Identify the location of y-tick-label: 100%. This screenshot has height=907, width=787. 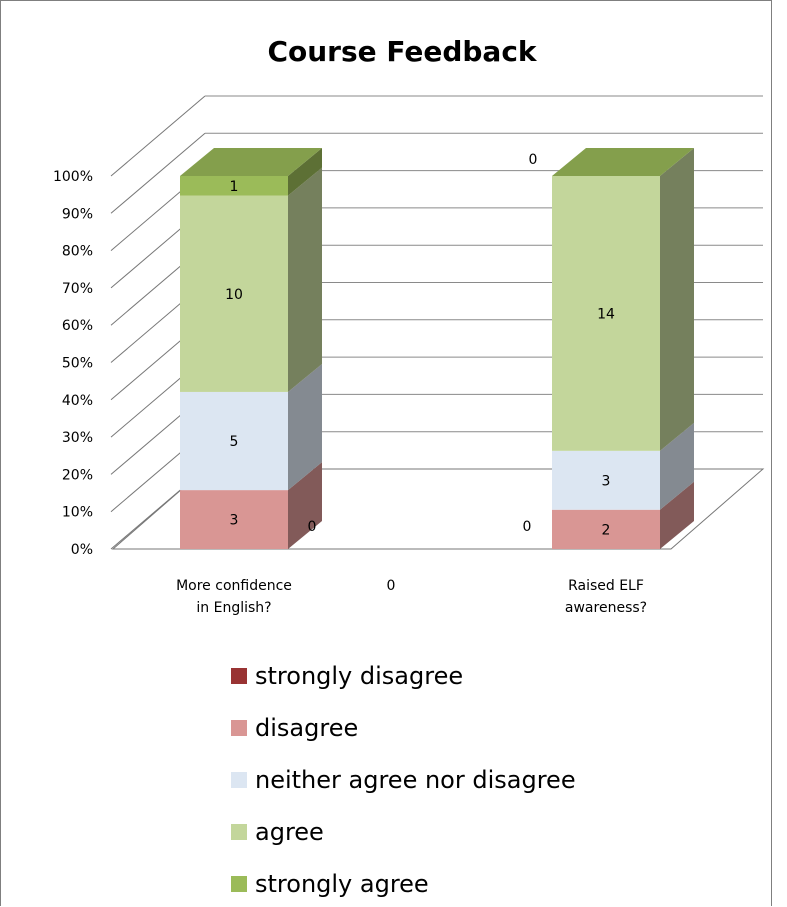
(73, 177).